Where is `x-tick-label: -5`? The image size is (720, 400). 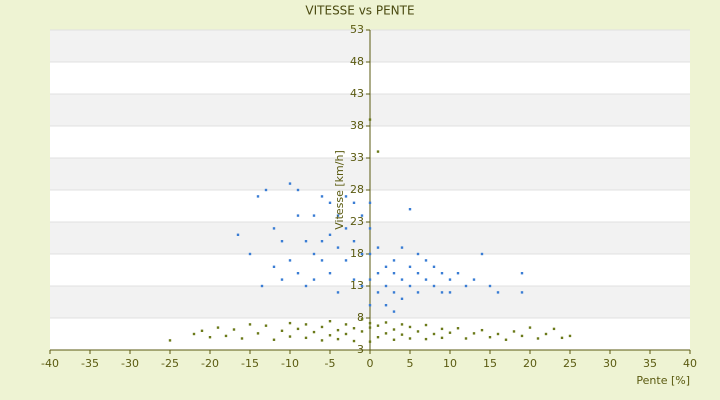
x-tick-label: -5 is located at coordinates (330, 363).